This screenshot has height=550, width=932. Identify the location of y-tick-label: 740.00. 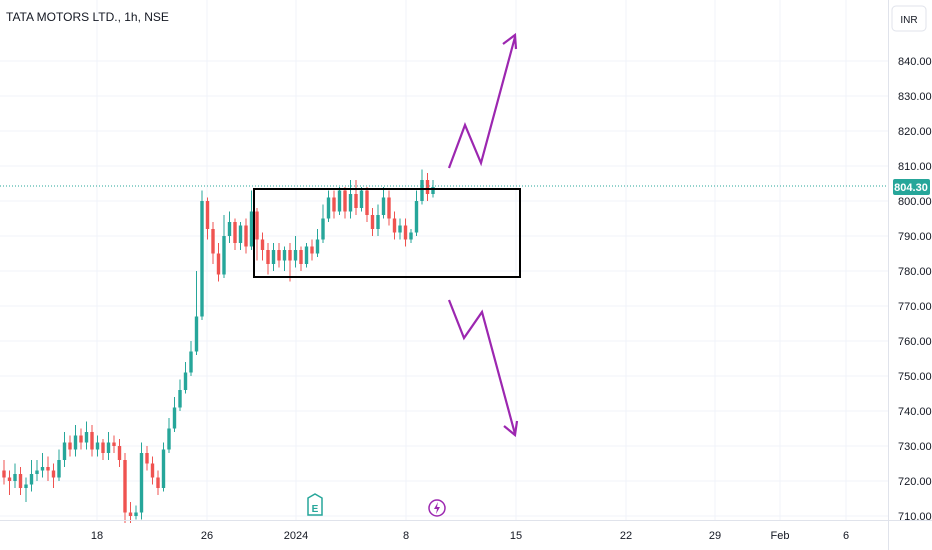
(915, 412).